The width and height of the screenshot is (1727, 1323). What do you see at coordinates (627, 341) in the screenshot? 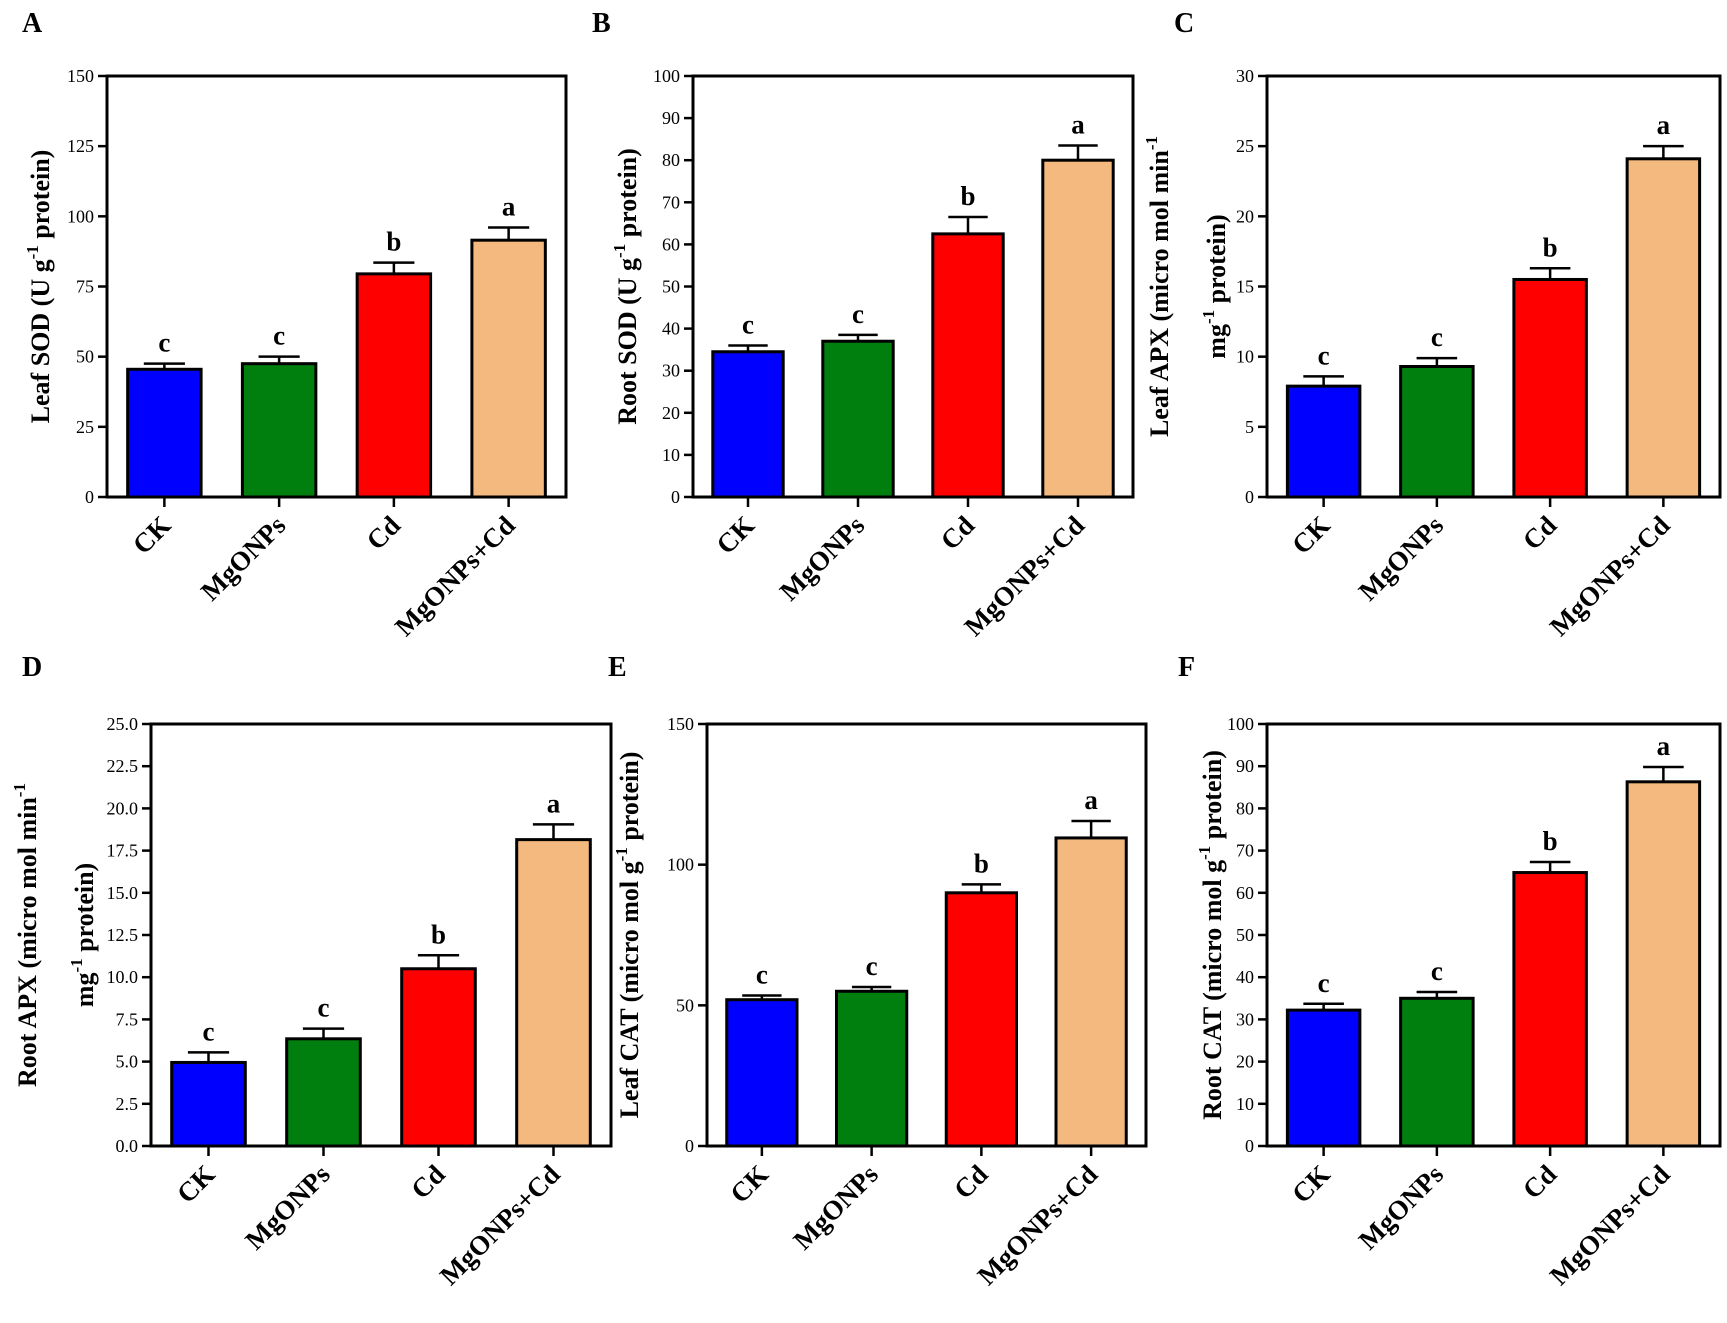
I see `y-axis-label-main: Root SOD (U g` at bounding box center [627, 341].